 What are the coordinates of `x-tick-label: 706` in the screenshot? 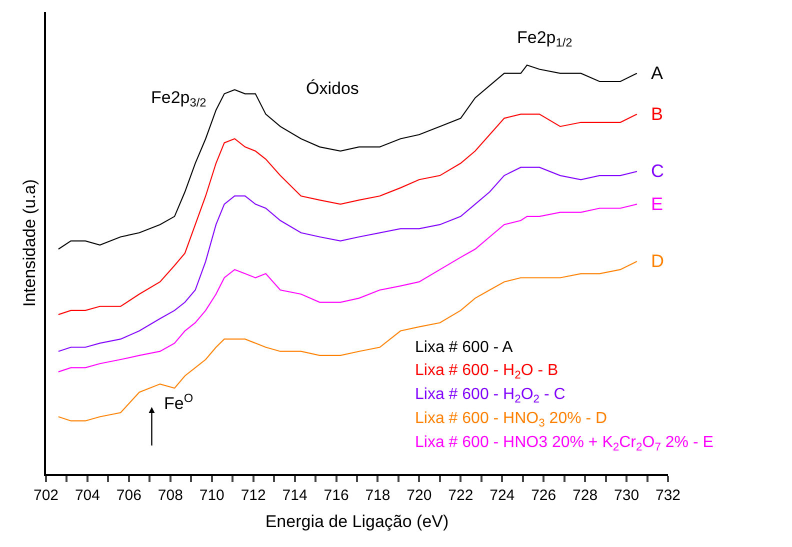 It's located at (129, 495).